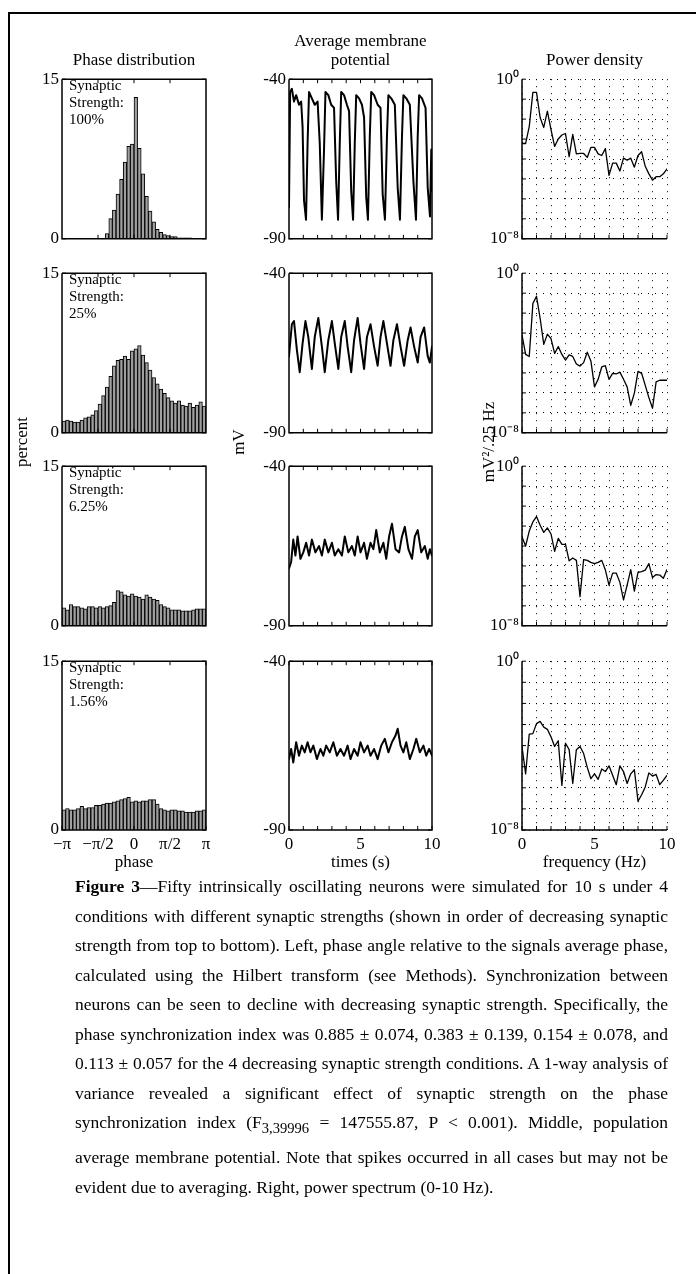  What do you see at coordinates (134, 843) in the screenshot?
I see `x-tick-label: 0` at bounding box center [134, 843].